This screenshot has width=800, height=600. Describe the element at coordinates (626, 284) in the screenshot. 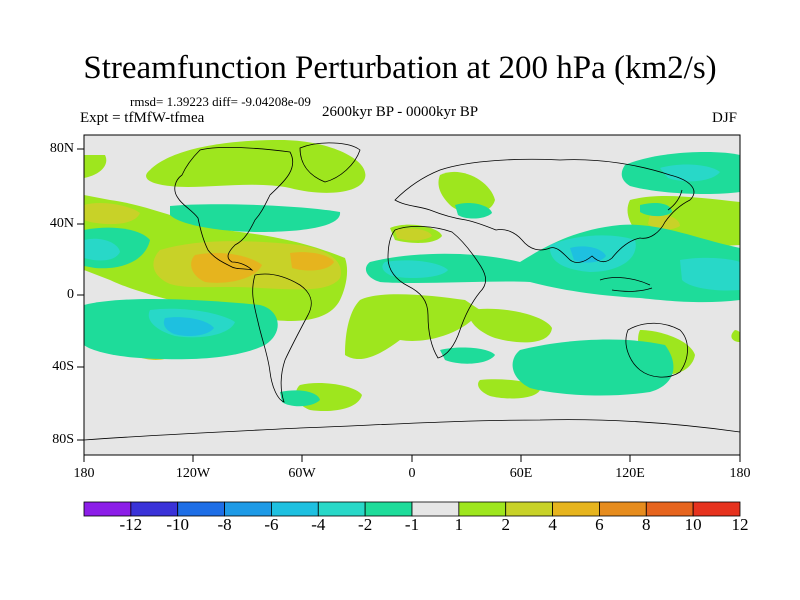

I see `coastline-indonesia` at that location.